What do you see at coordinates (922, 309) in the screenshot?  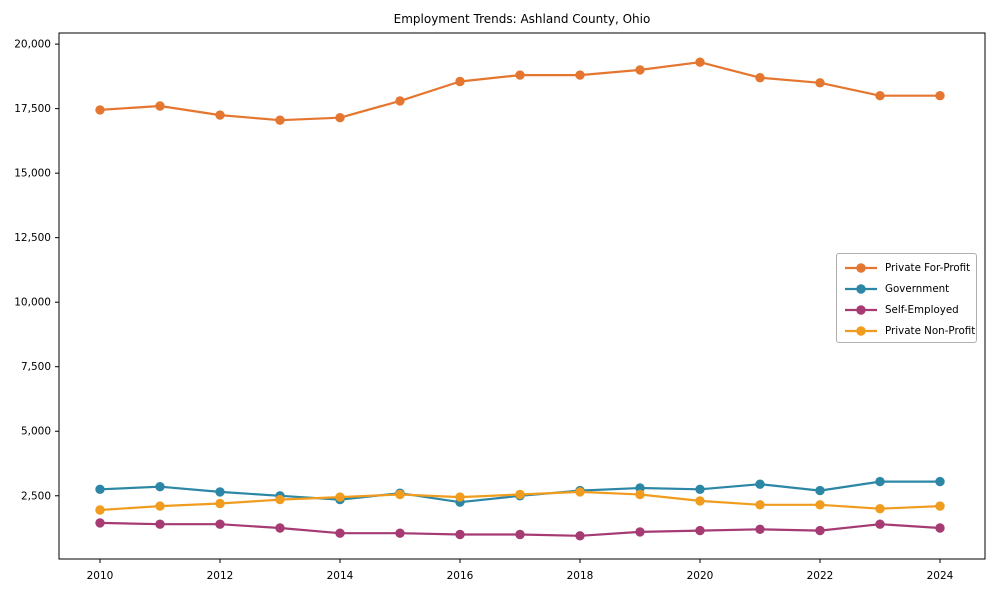 I see `legend-label: Self-Employed` at bounding box center [922, 309].